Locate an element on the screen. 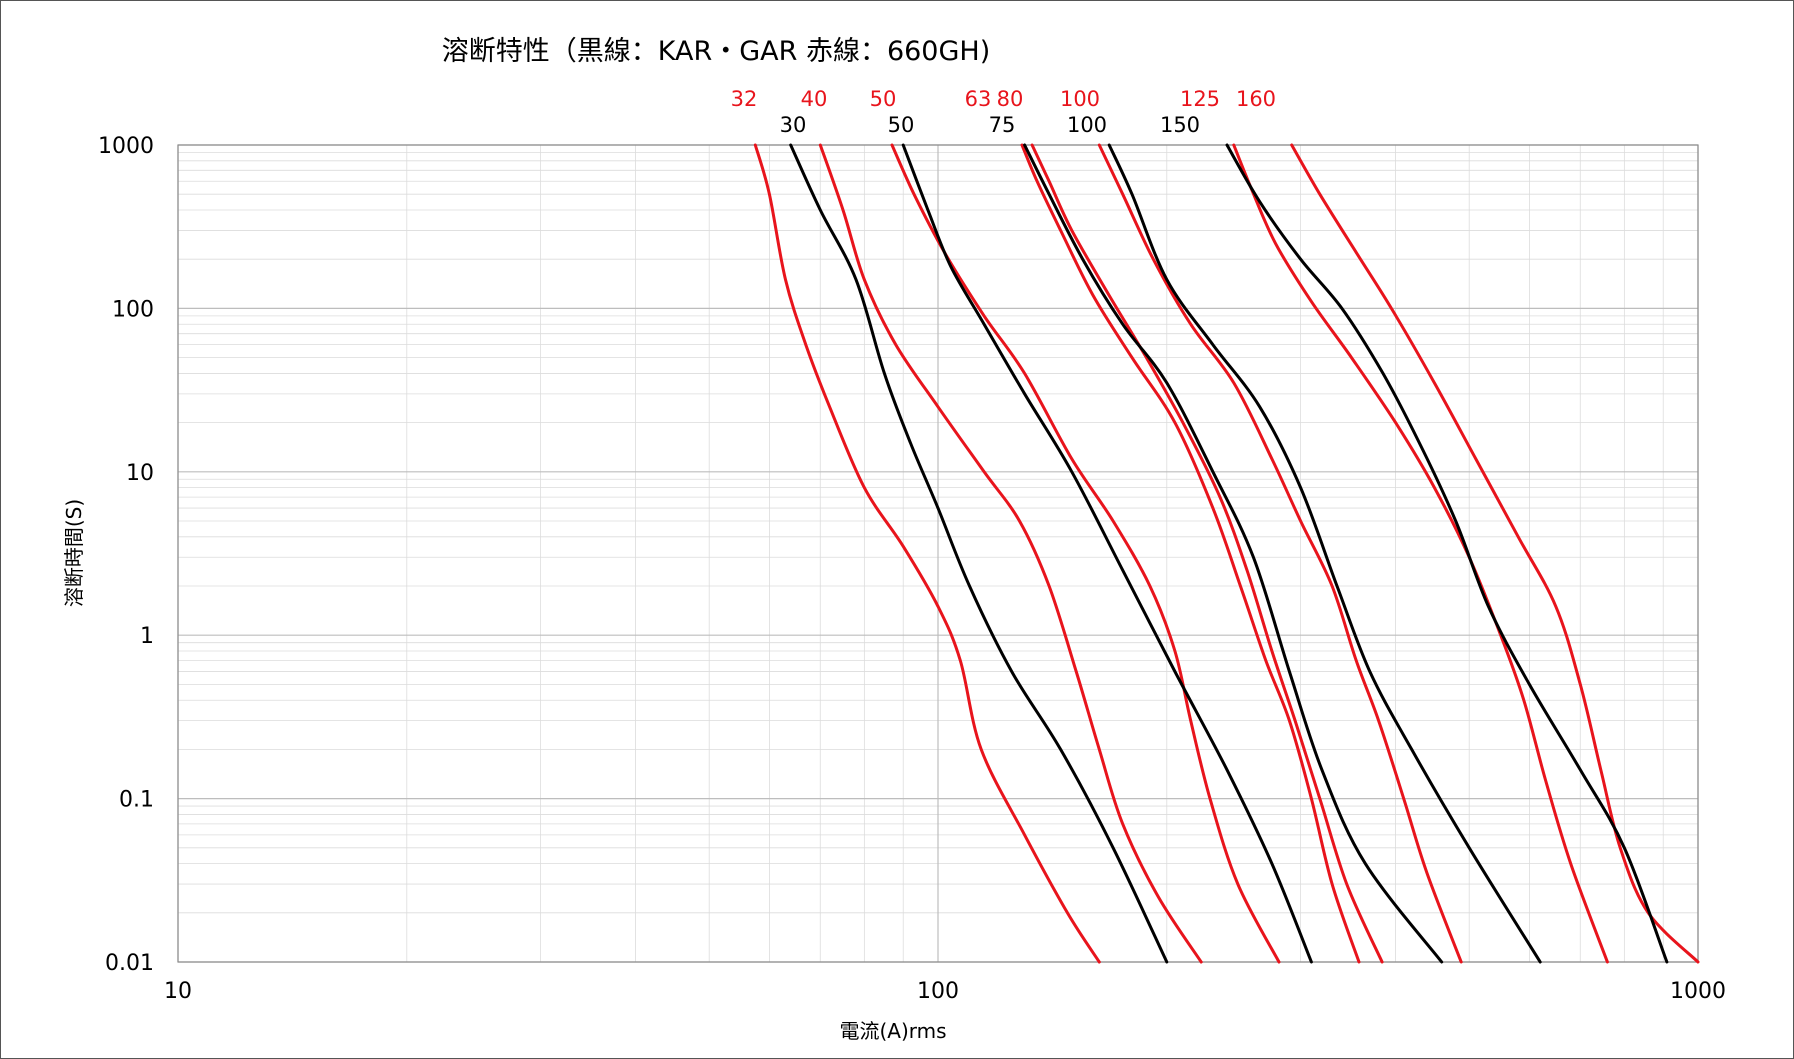 The image size is (1794, 1059). y-tick-label: 100 is located at coordinates (133, 309).